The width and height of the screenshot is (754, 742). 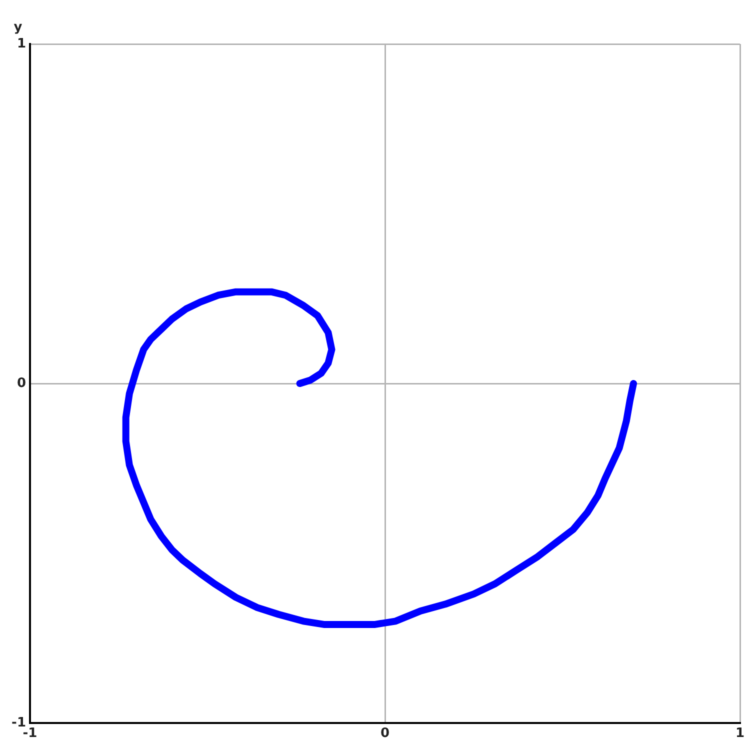 I want to click on y-tick-label: 1, so click(x=21, y=44).